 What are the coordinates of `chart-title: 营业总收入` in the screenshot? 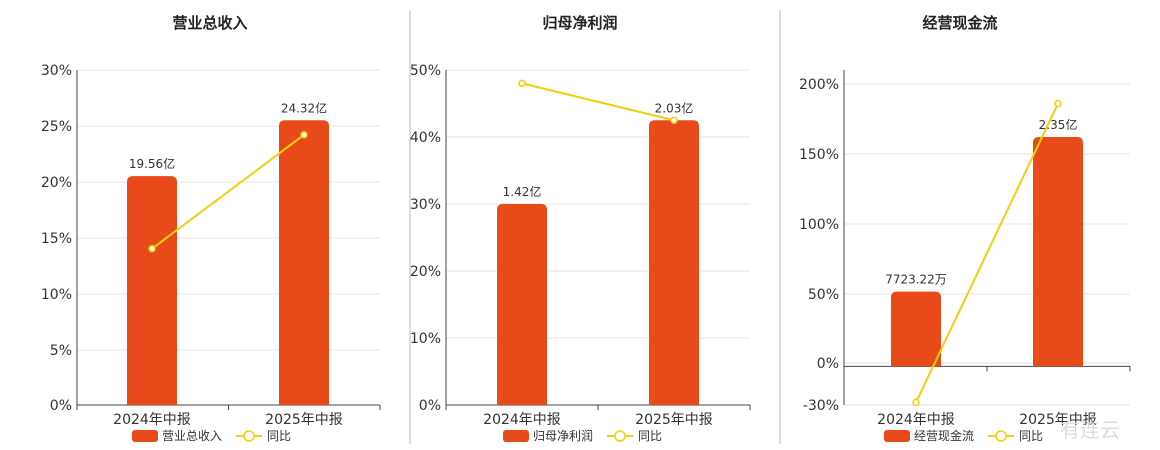 It's located at (209, 23).